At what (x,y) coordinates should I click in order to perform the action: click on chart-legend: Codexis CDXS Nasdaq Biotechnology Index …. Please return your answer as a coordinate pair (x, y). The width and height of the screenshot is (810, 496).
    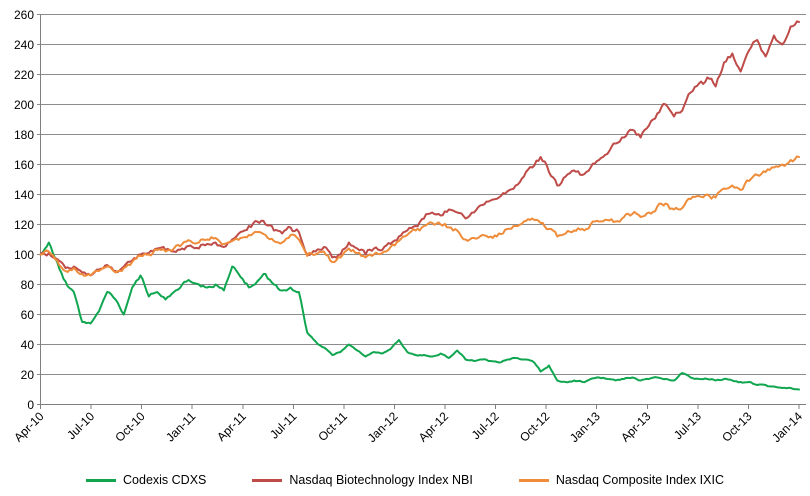
    Looking at the image, I should click on (405, 480).